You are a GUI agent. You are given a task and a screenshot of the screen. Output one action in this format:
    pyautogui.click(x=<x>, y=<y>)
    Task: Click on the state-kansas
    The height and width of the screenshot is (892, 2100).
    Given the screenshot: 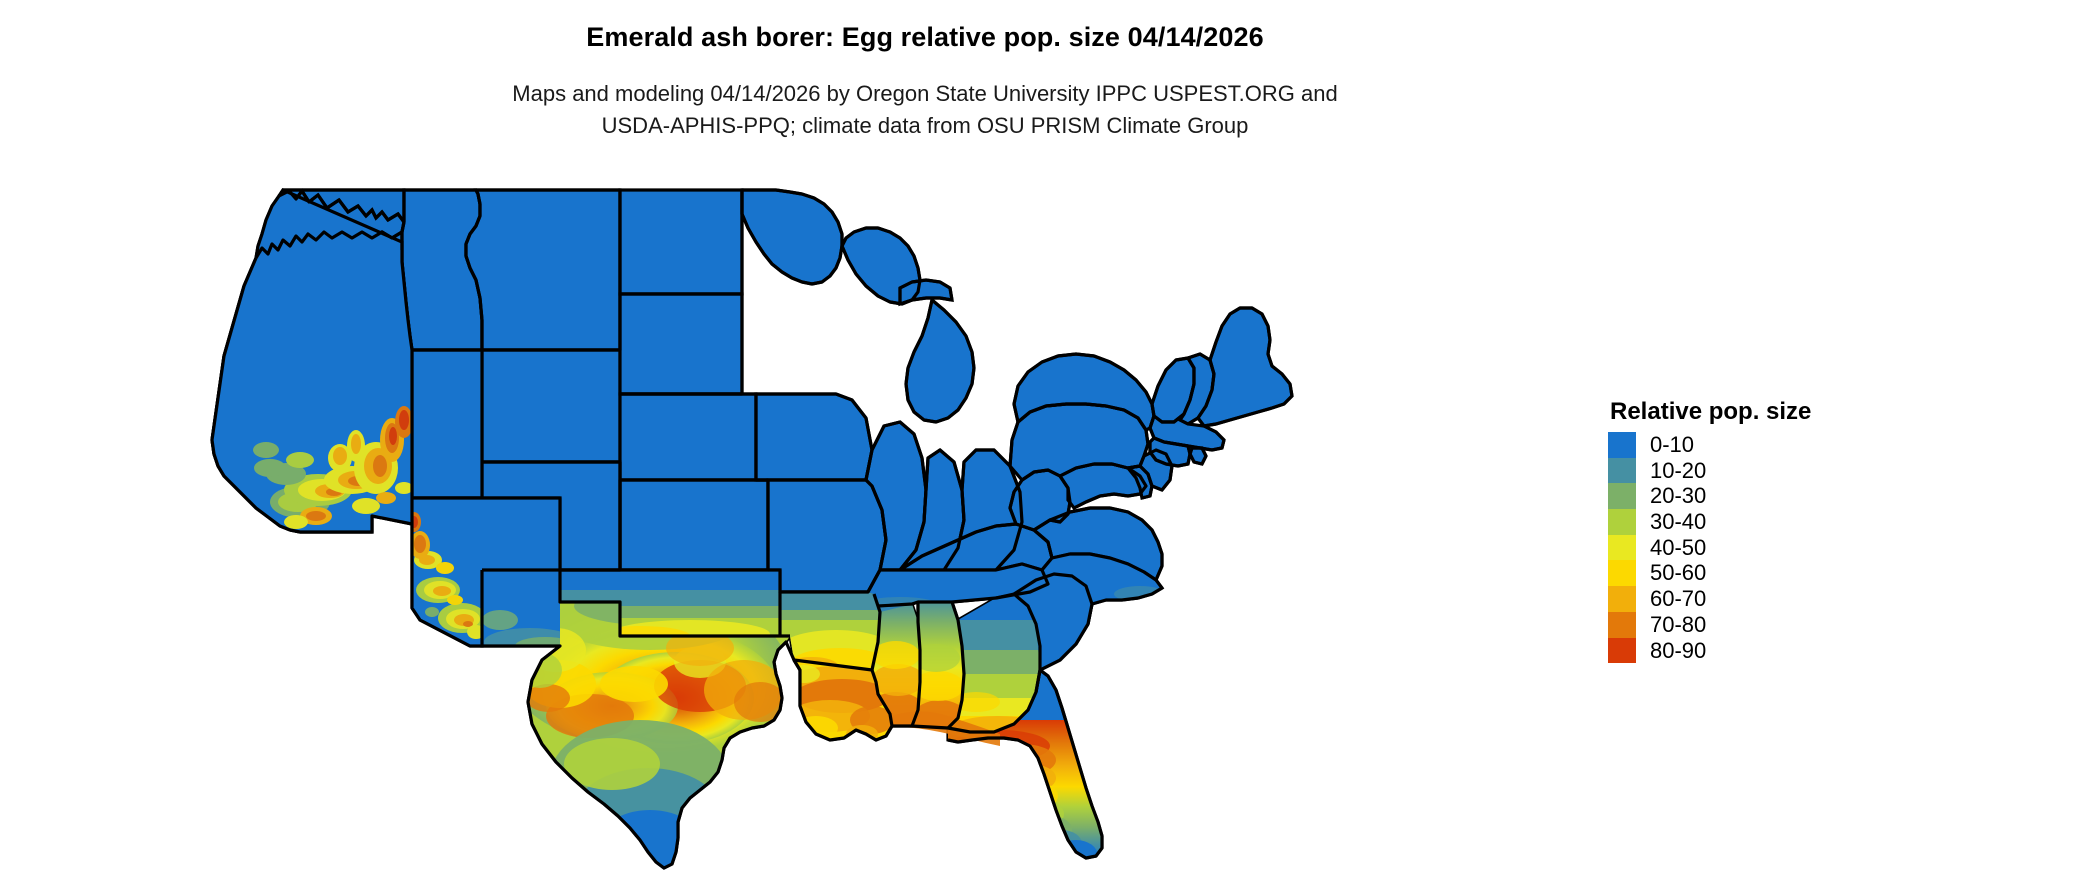 What is the action you would take?
    pyautogui.click(x=694, y=525)
    